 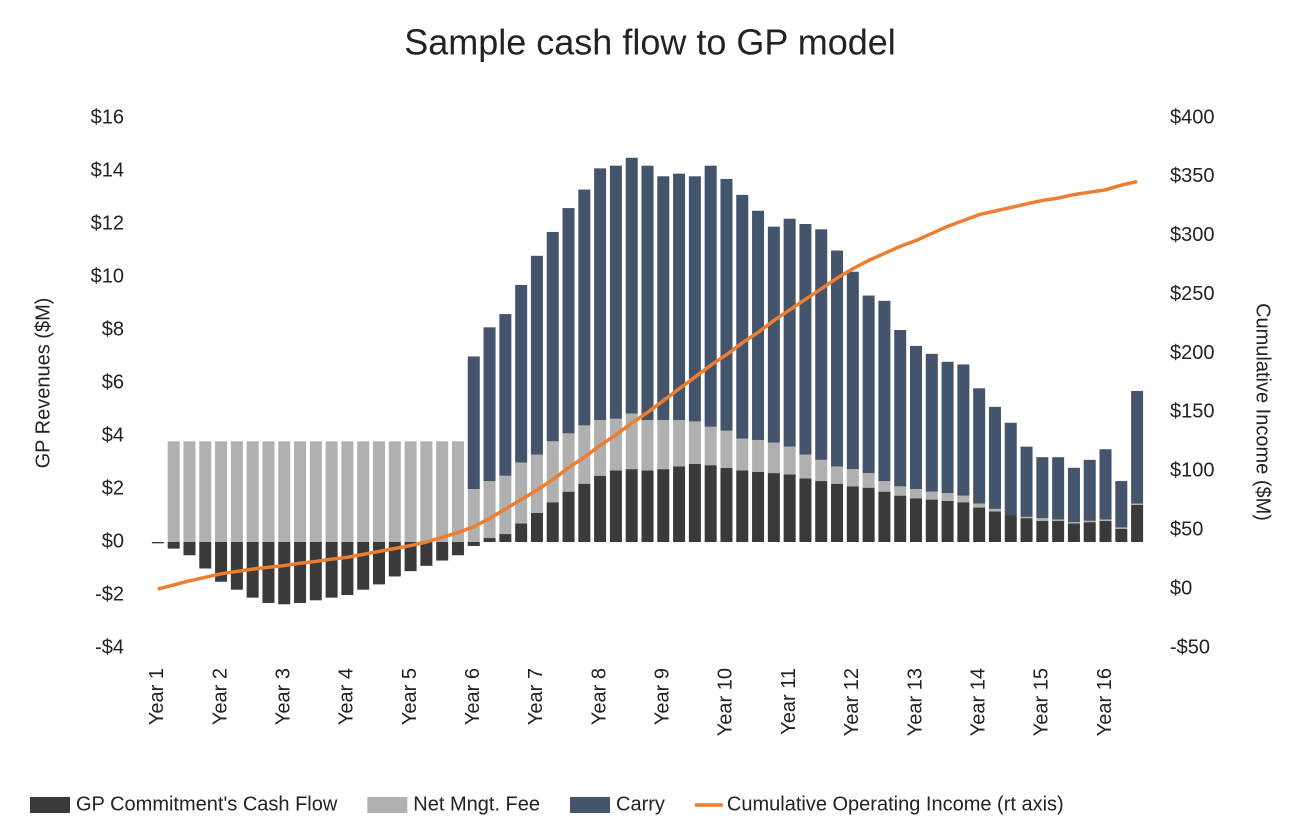 What do you see at coordinates (852, 702) in the screenshot?
I see `x-tick-label: Year 12` at bounding box center [852, 702].